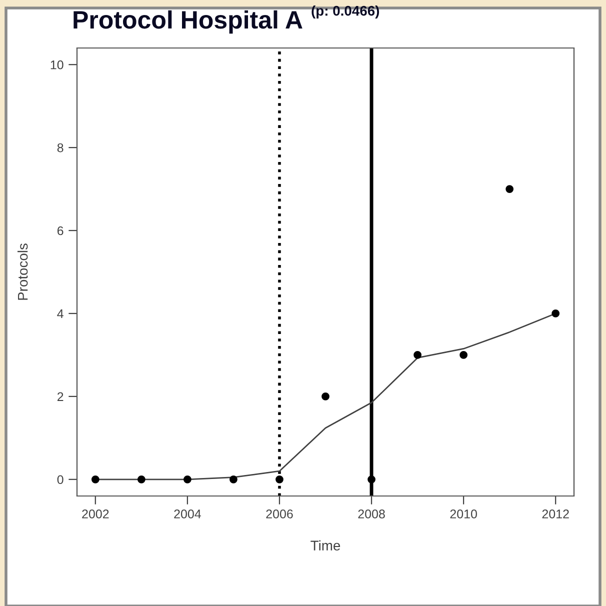 Image resolution: width=606 pixels, height=606 pixels. Describe the element at coordinates (60, 313) in the screenshot. I see `y-tick-label: 4` at that location.